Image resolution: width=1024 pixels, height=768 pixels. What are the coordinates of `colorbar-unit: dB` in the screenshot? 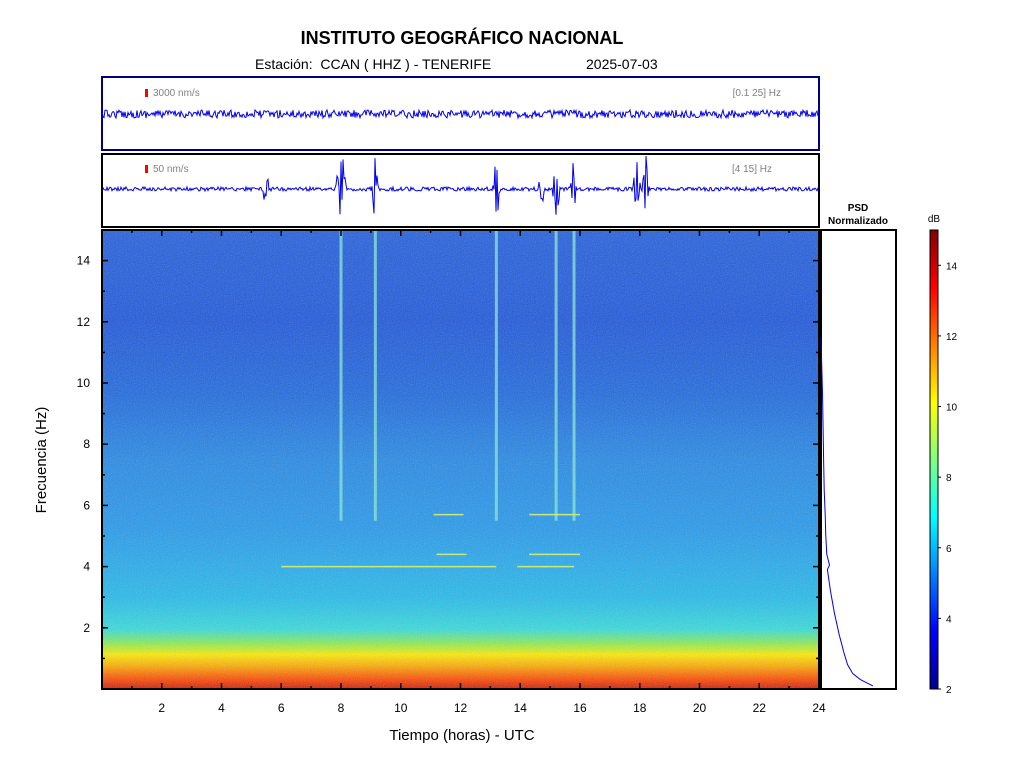 It's located at (934, 219).